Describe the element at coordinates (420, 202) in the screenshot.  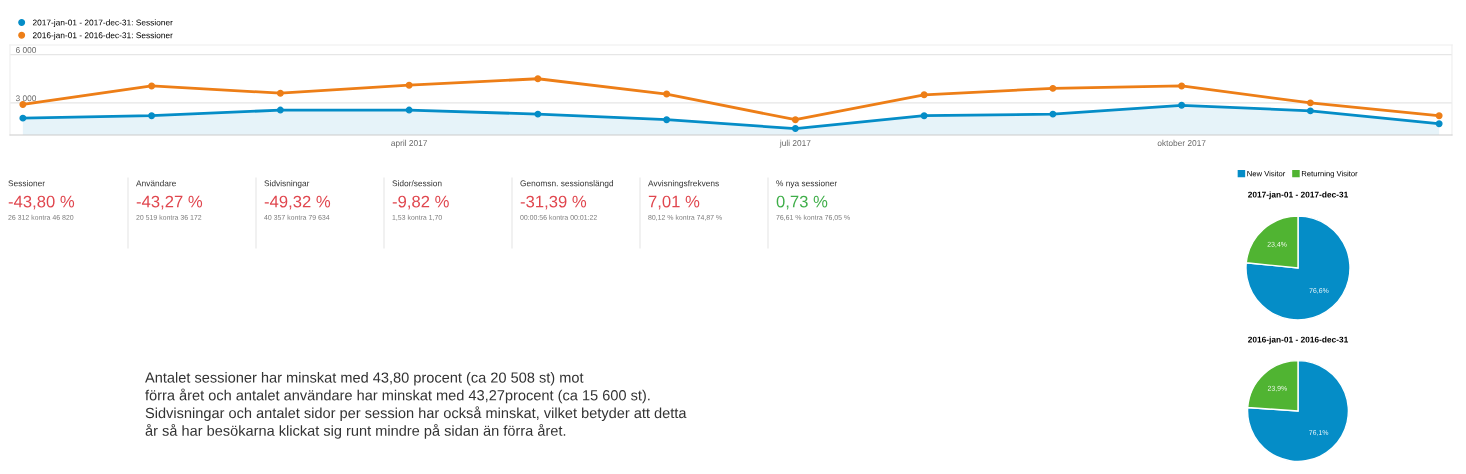
I see `text: -9,82 %` at that location.